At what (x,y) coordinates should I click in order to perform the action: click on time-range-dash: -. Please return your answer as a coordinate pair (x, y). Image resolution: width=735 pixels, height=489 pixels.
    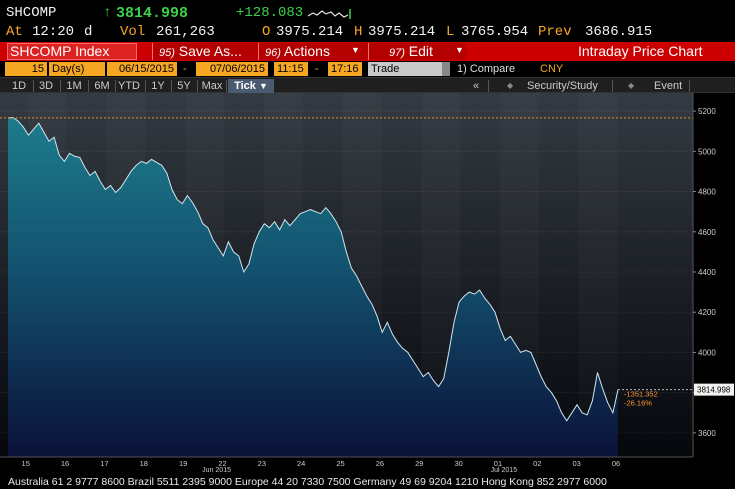
    Looking at the image, I should click on (317, 69).